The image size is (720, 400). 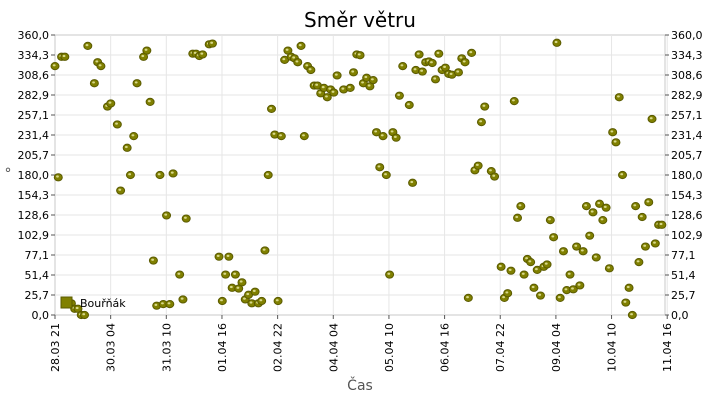 I want to click on y-tick-label-right: 51,4, so click(x=683, y=275).